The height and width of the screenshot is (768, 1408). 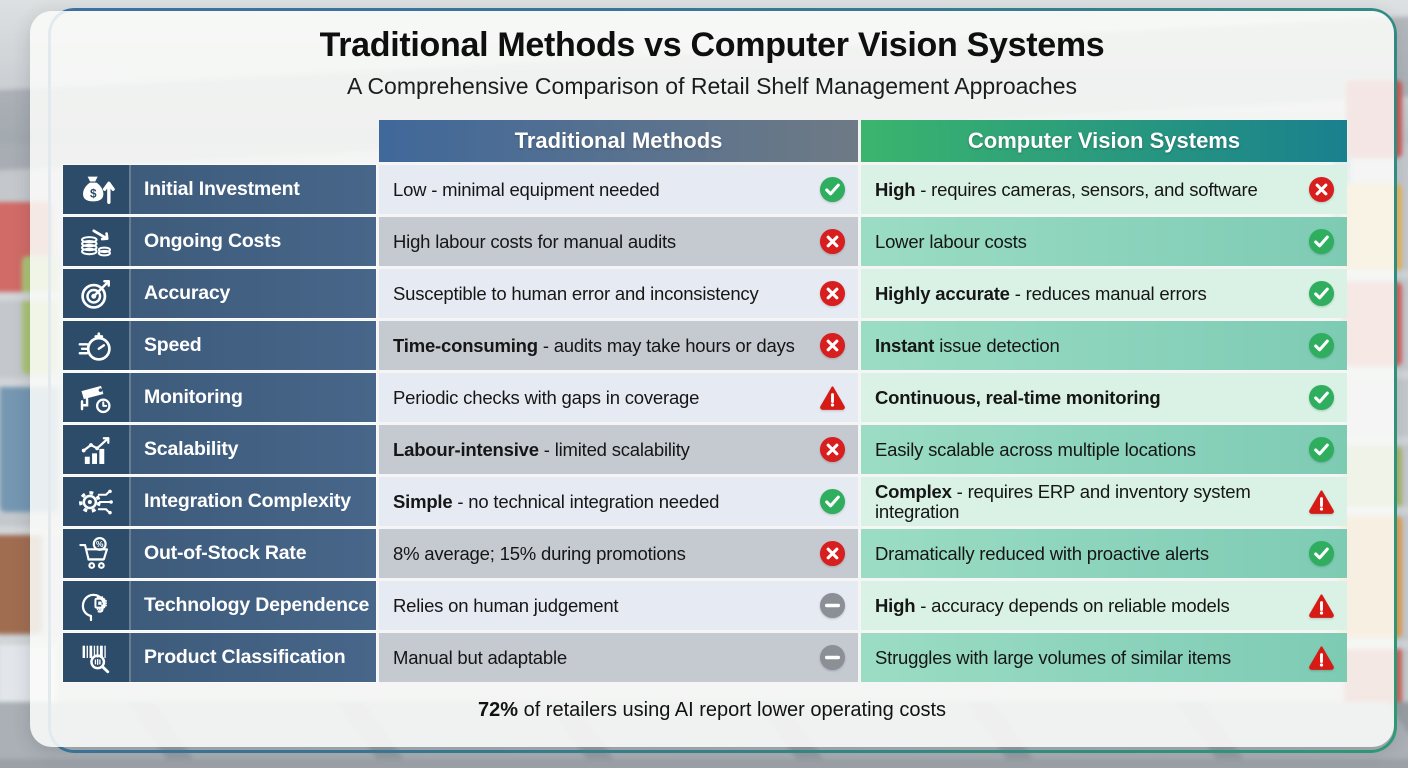 I want to click on security-camera-icon, so click(x=96, y=398).